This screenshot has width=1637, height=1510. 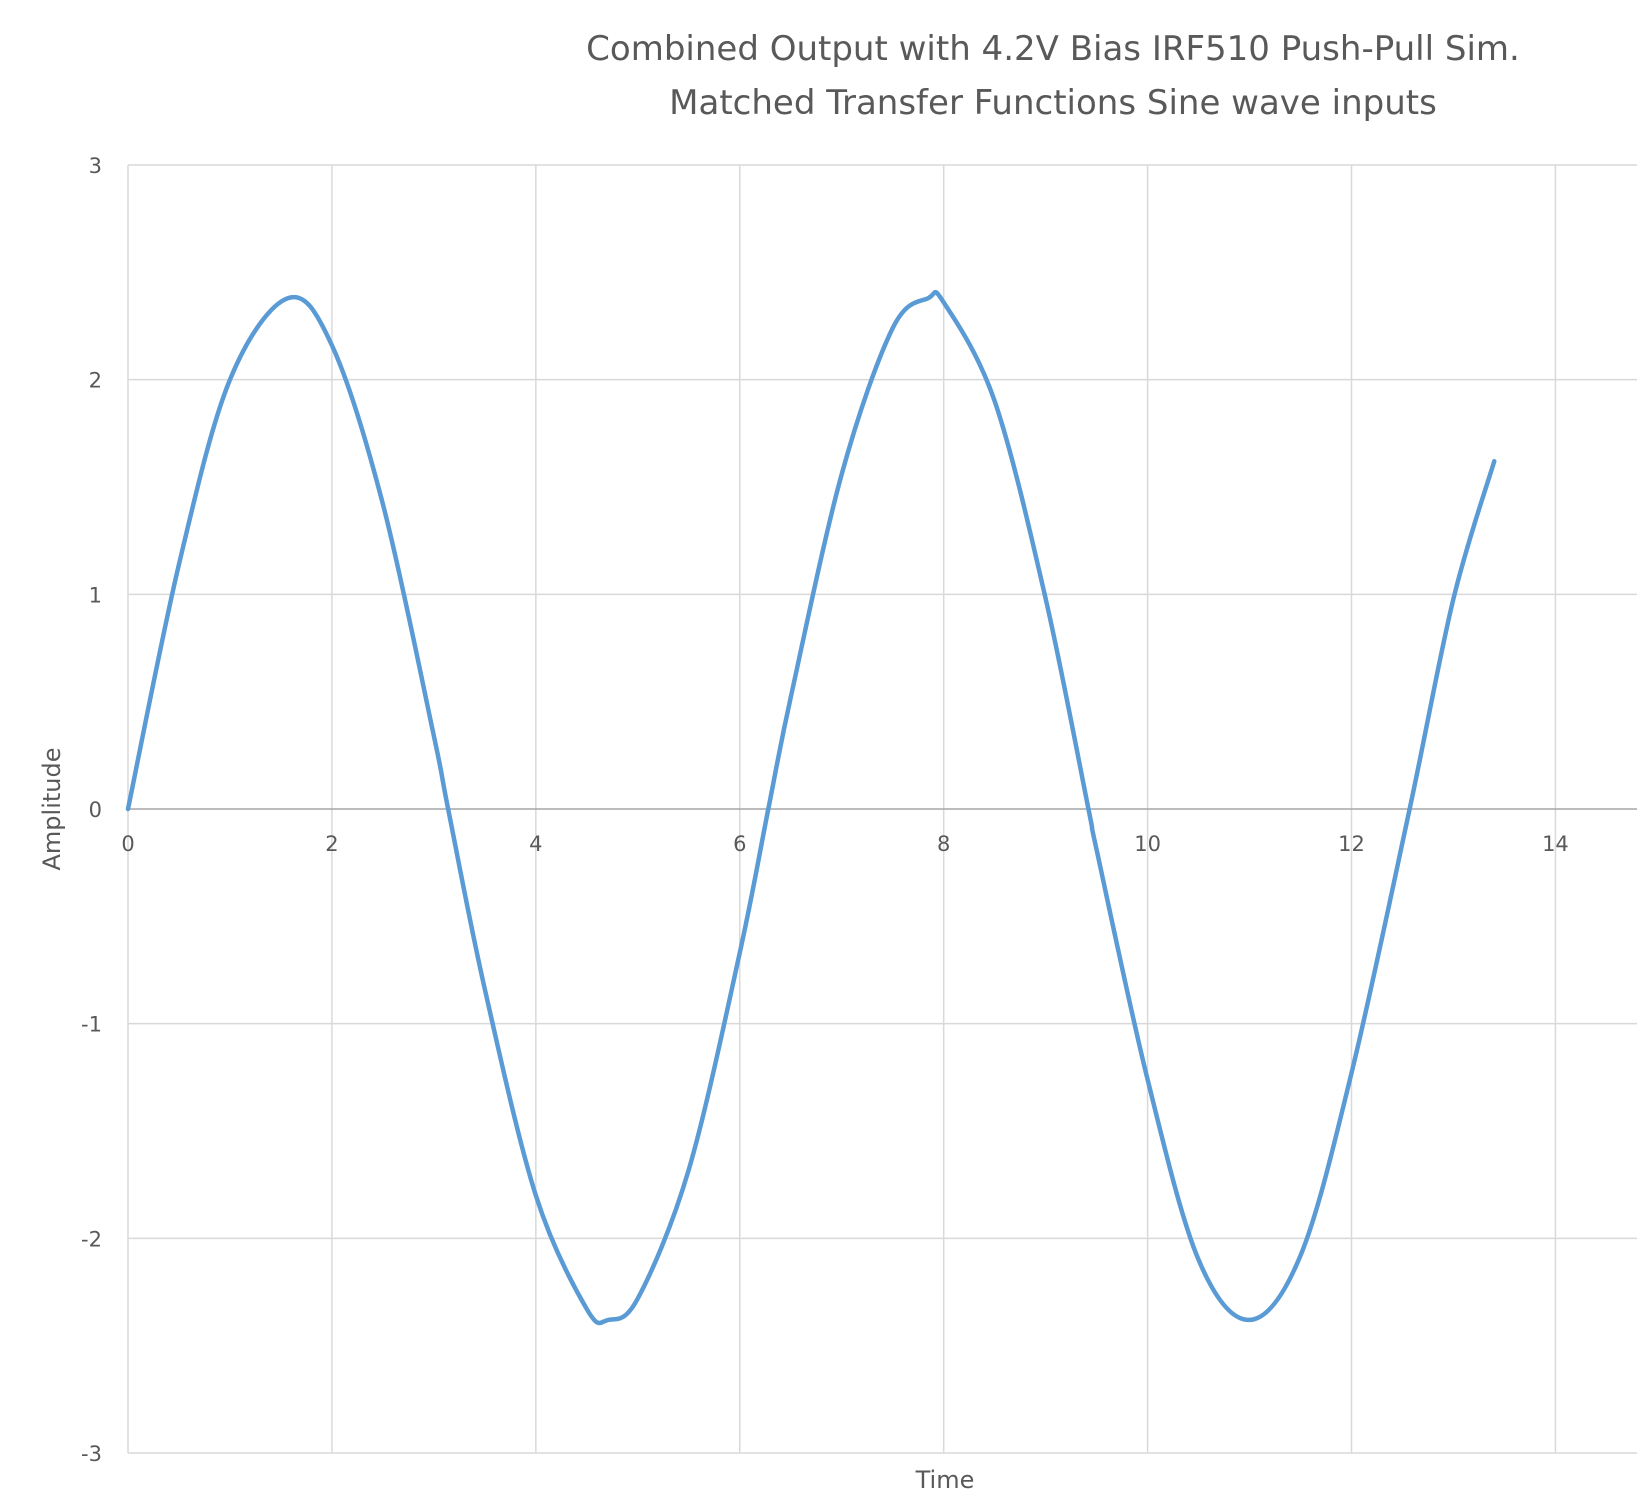 I want to click on x-tick-label: 10, so click(x=1147, y=844).